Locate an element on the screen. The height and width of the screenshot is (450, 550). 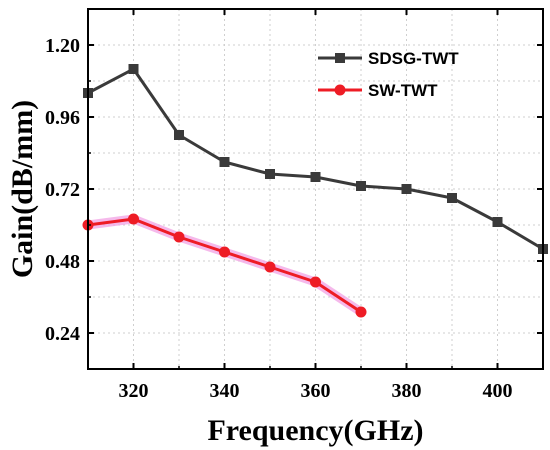
legend-marker-square is located at coordinates (340, 58).